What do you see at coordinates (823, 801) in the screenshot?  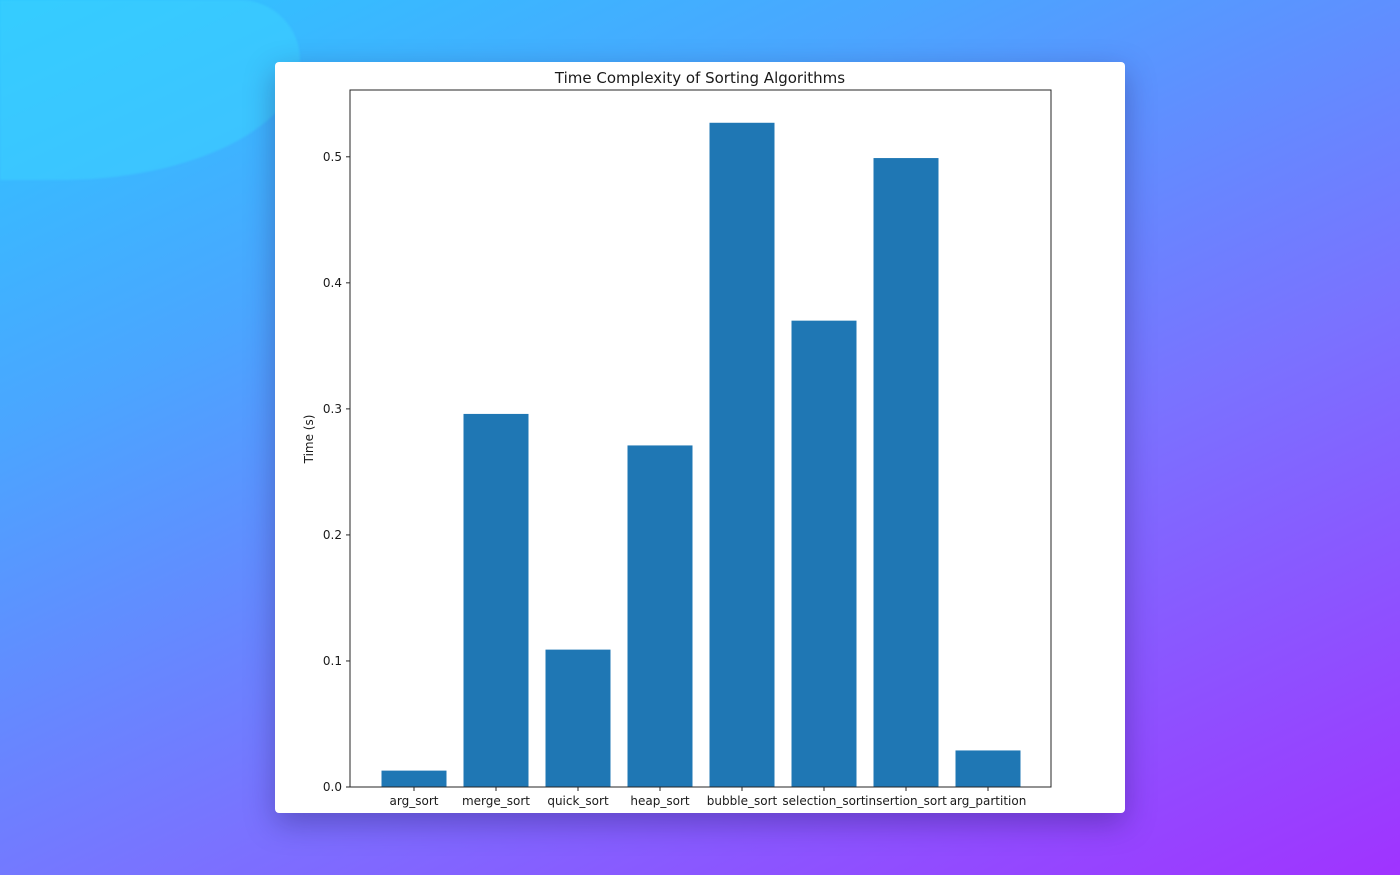 I see `x-tick-label: selection_sort` at bounding box center [823, 801].